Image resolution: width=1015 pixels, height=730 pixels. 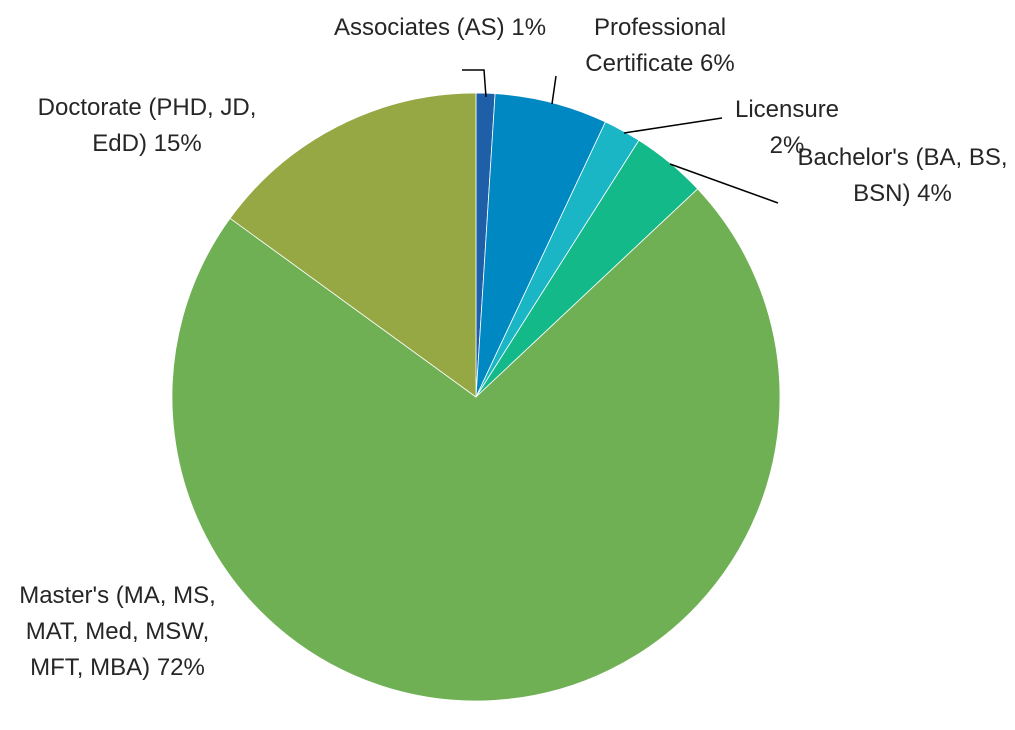 I want to click on category-label: Professional Certificate, so click(x=656, y=45).